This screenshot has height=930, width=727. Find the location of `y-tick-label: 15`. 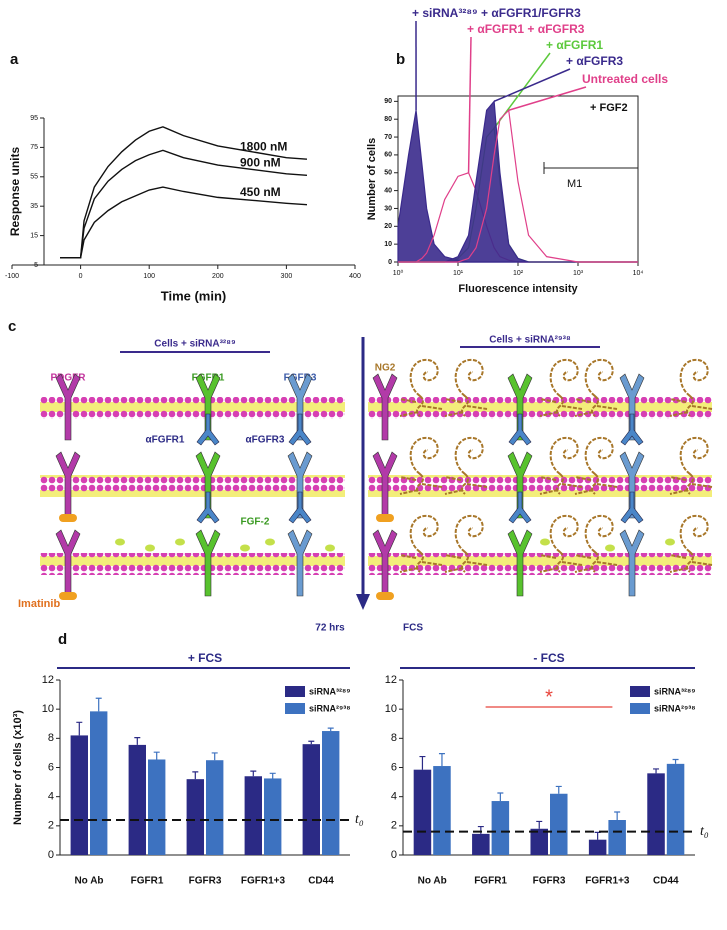

y-tick-label: 15 is located at coordinates (34, 235).